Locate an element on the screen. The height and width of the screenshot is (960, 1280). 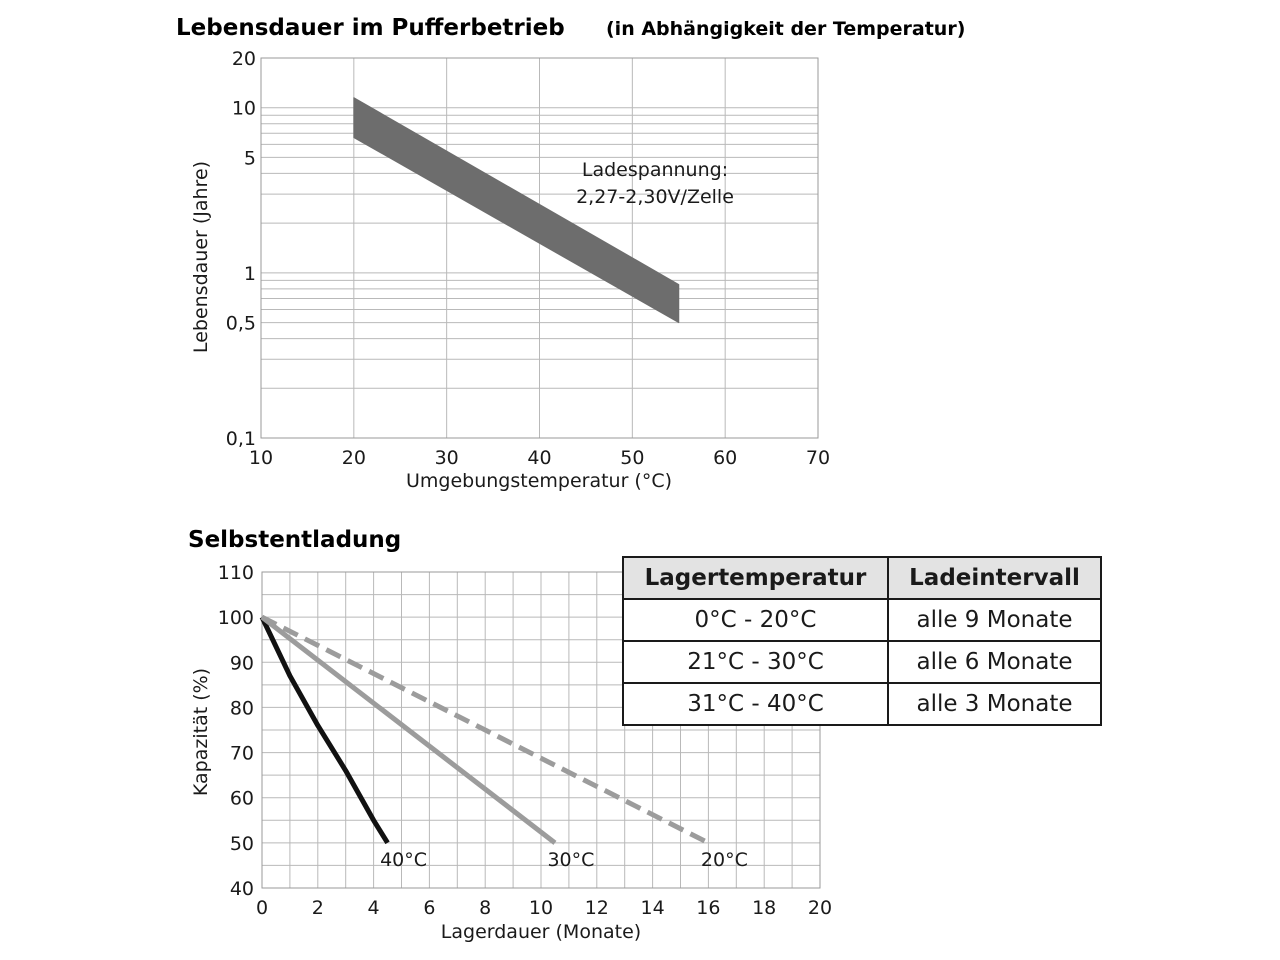
bottom-x-tick-label: 4 is located at coordinates (374, 908).